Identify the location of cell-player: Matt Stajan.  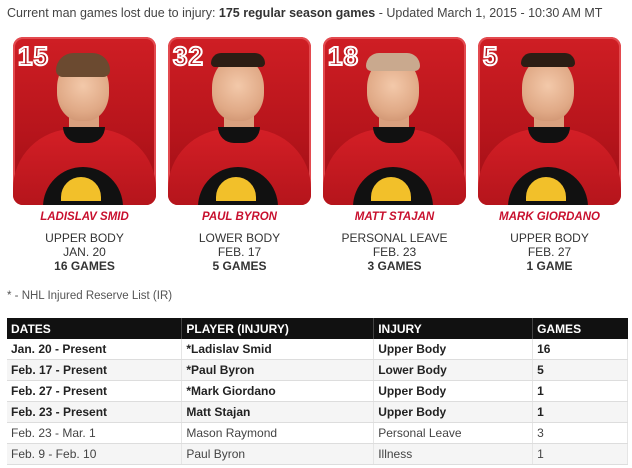
(278, 412).